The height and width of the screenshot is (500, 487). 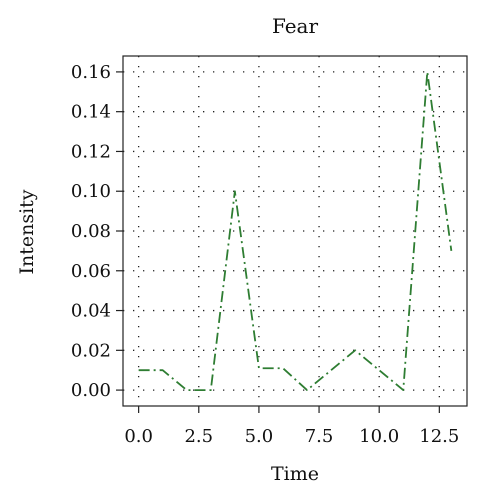 What do you see at coordinates (91, 151) in the screenshot?
I see `y-tick-label: 0.12` at bounding box center [91, 151].